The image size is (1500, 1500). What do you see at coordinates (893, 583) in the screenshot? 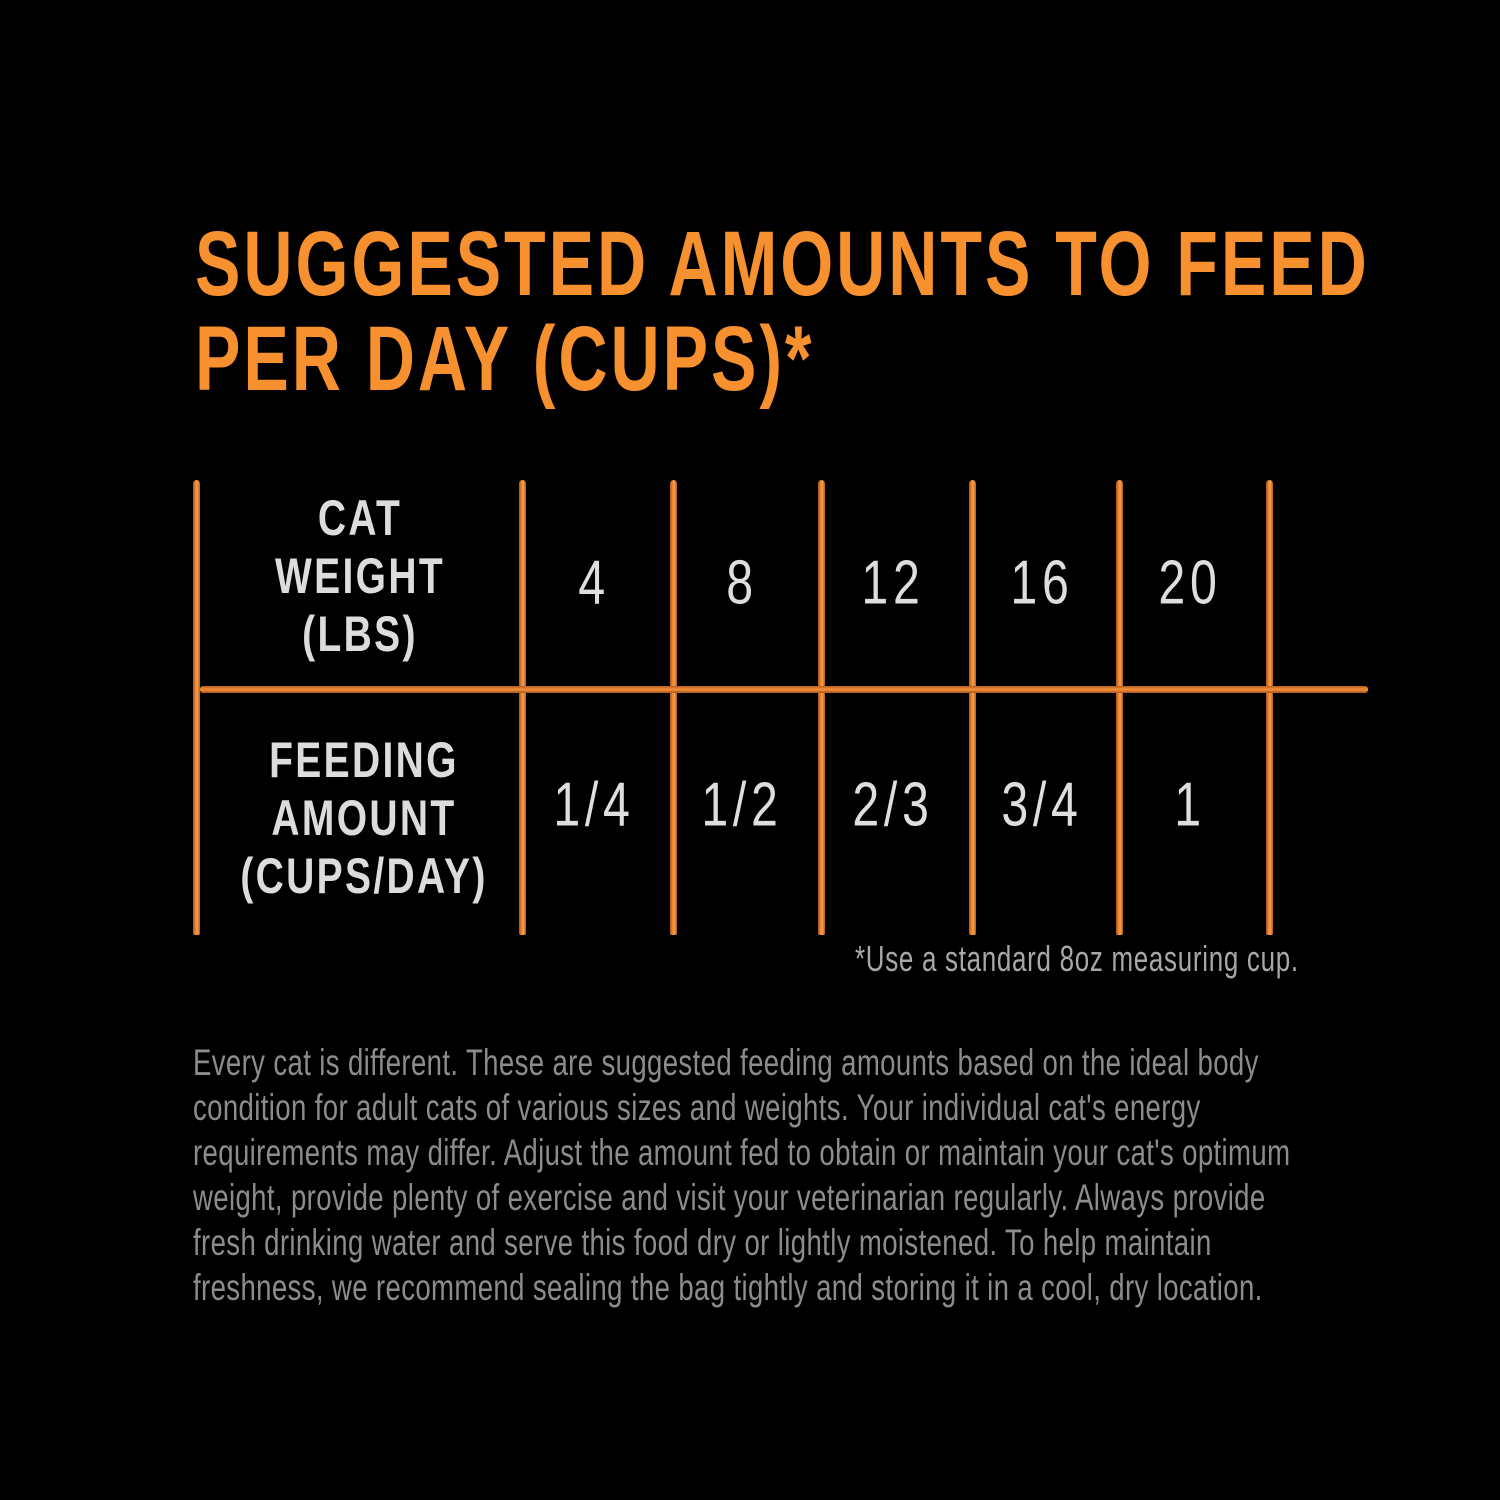
I see `weight-cell: 12` at bounding box center [893, 583].